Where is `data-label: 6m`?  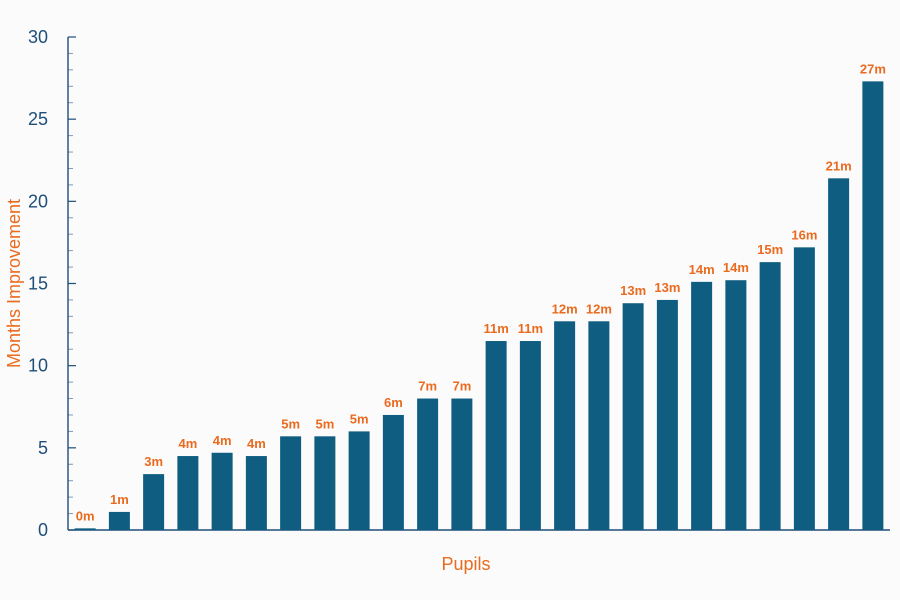
data-label: 6m is located at coordinates (393, 402).